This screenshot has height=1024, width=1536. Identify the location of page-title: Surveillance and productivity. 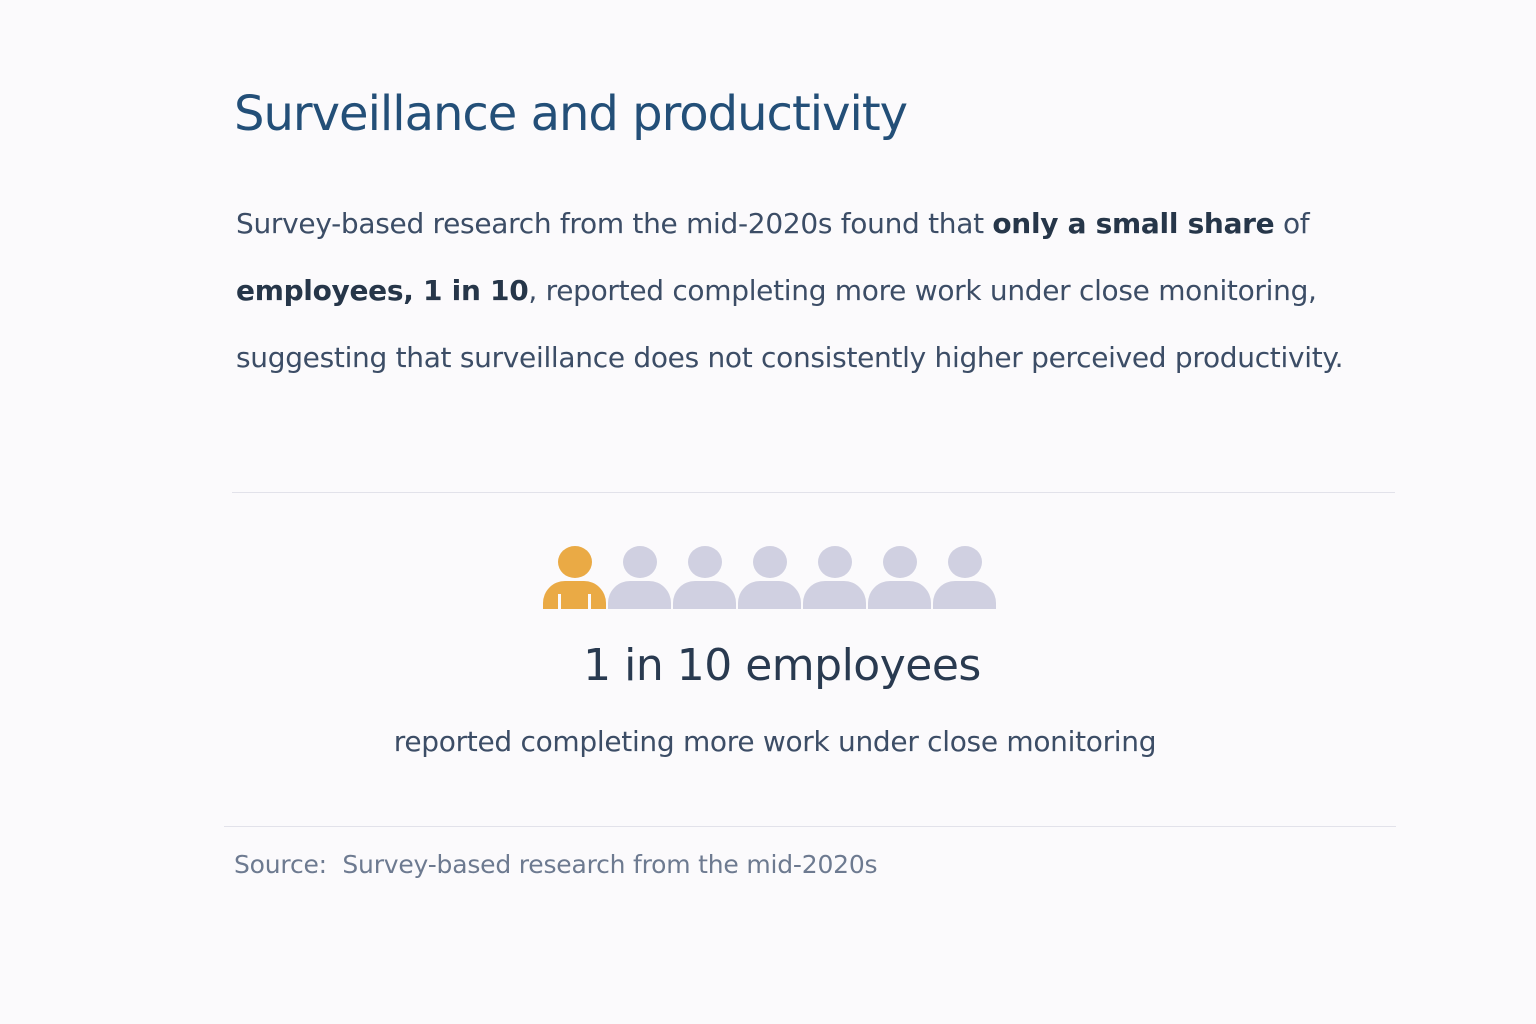
(571, 114).